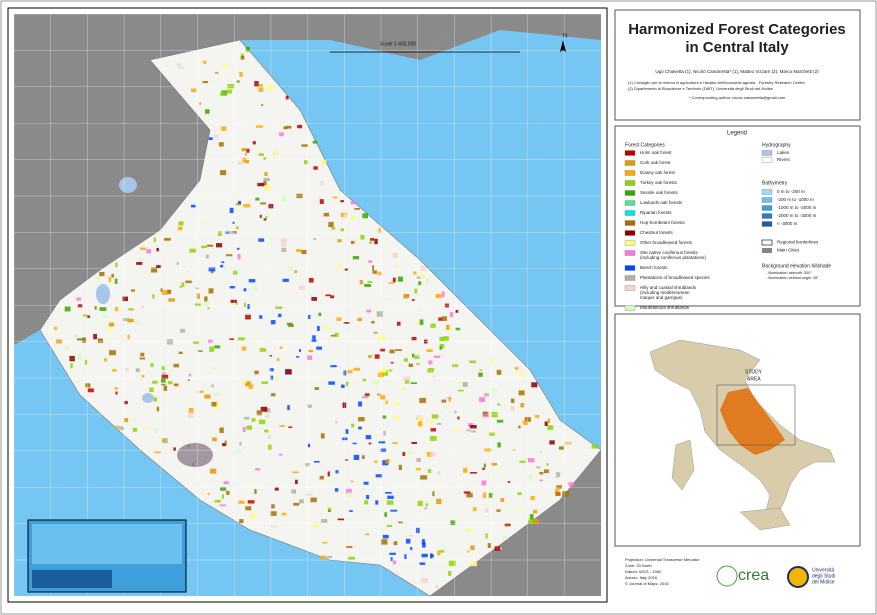  What do you see at coordinates (752, 421) in the screenshot?
I see `study-area` at bounding box center [752, 421].